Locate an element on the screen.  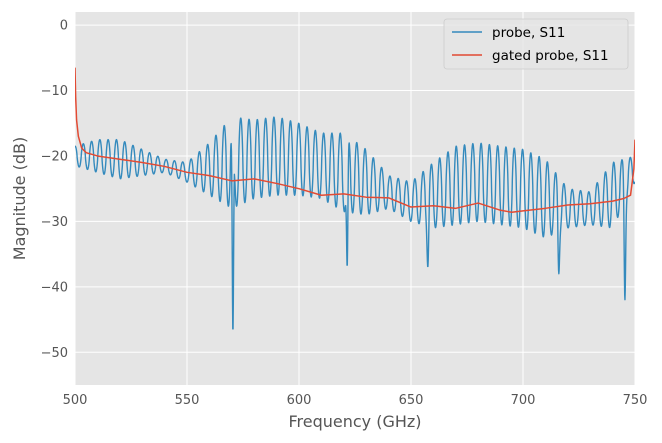
x-tick-label: 550 is located at coordinates (187, 400).